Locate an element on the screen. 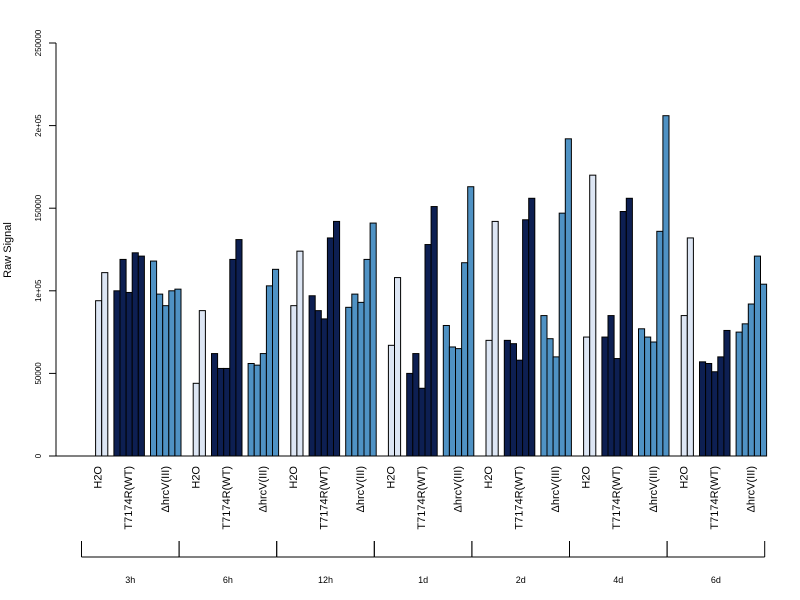 Image resolution: width=800 pixels, height=600 pixels. y-tick-label: 1e+05 is located at coordinates (38, 290).